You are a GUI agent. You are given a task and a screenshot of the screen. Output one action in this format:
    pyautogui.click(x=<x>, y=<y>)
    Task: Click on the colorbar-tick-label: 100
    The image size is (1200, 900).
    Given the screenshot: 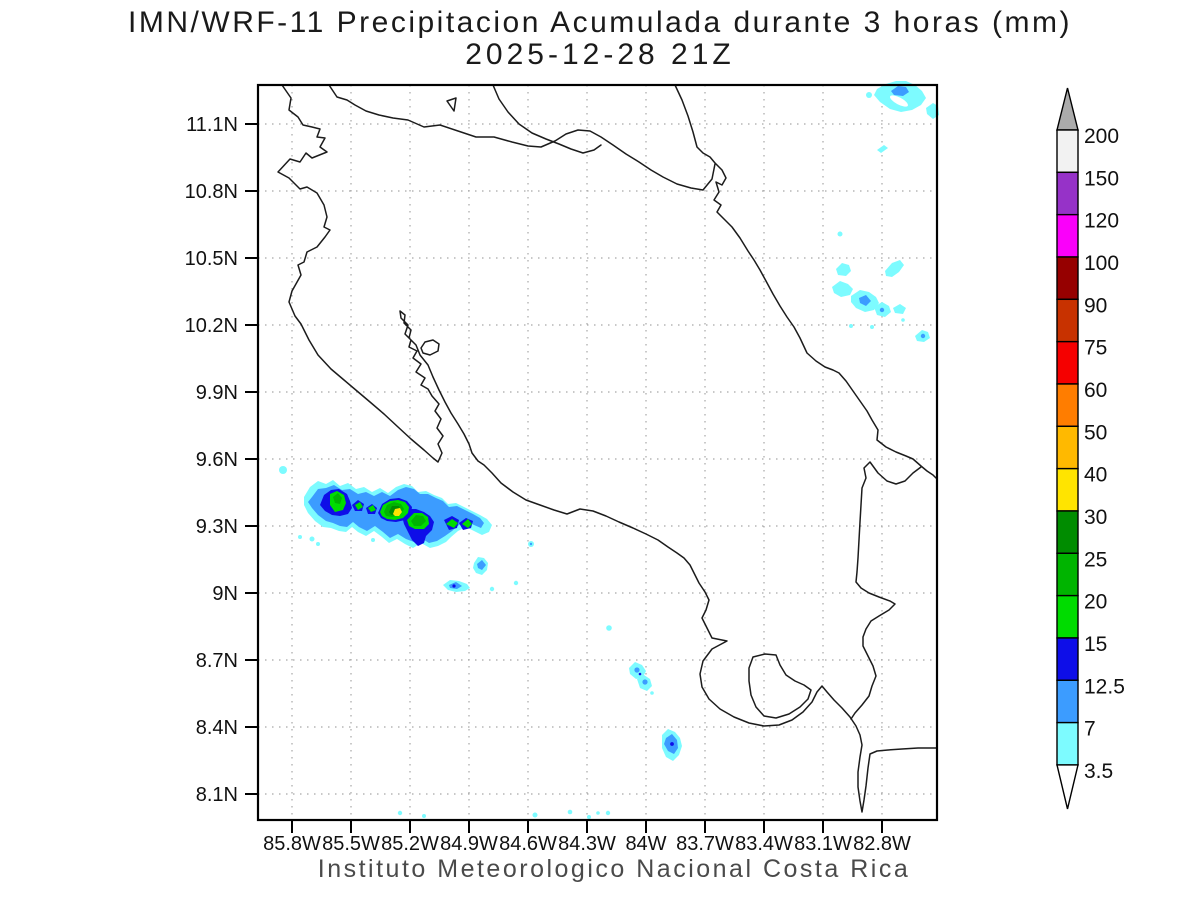 What is the action you would take?
    pyautogui.click(x=1101, y=263)
    